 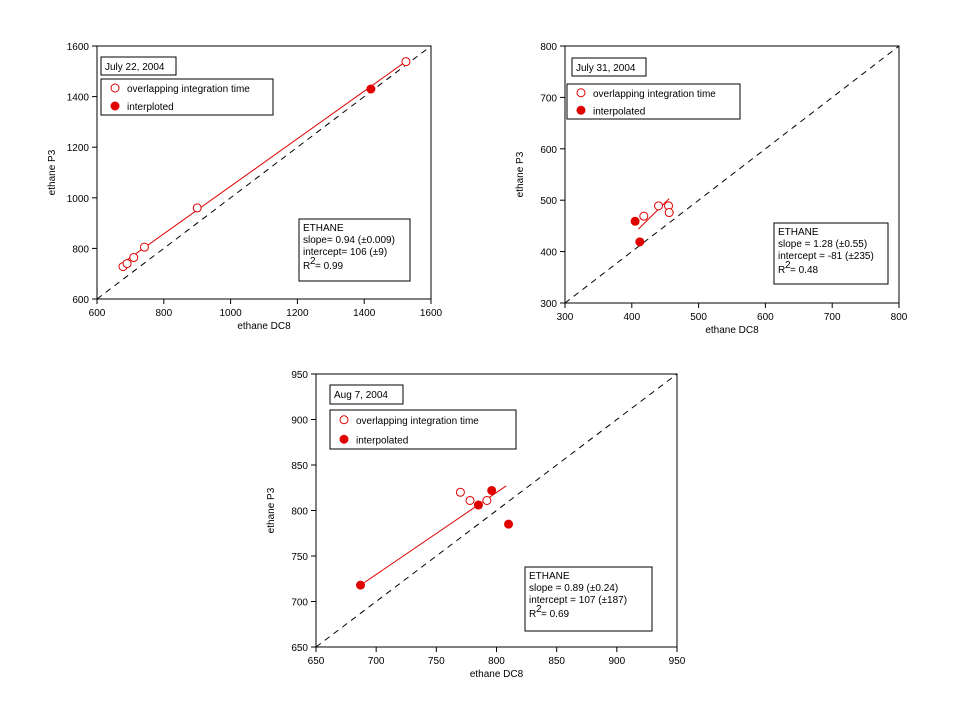 What do you see at coordinates (573, 588) in the screenshot?
I see `slope-text: slope = 0.89 (±0.24)` at bounding box center [573, 588].